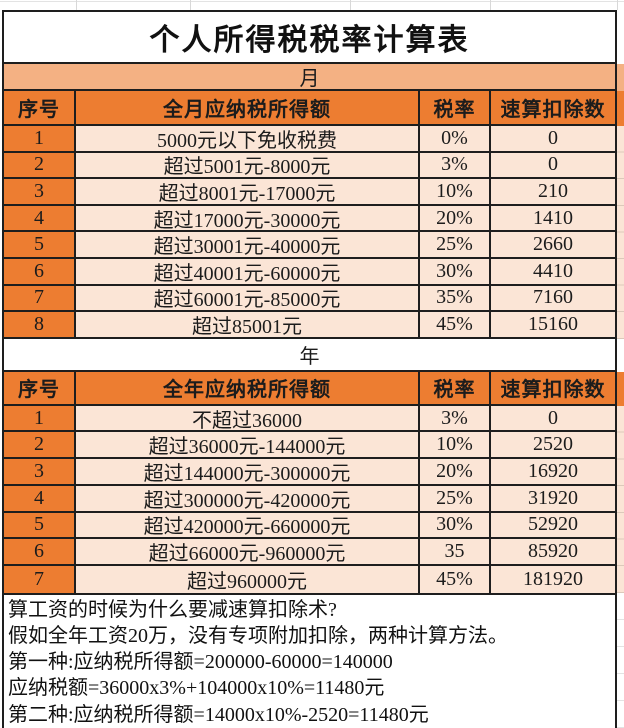 The height and width of the screenshot is (728, 624). I want to click on seq-cell: 5, so click(40, 244).